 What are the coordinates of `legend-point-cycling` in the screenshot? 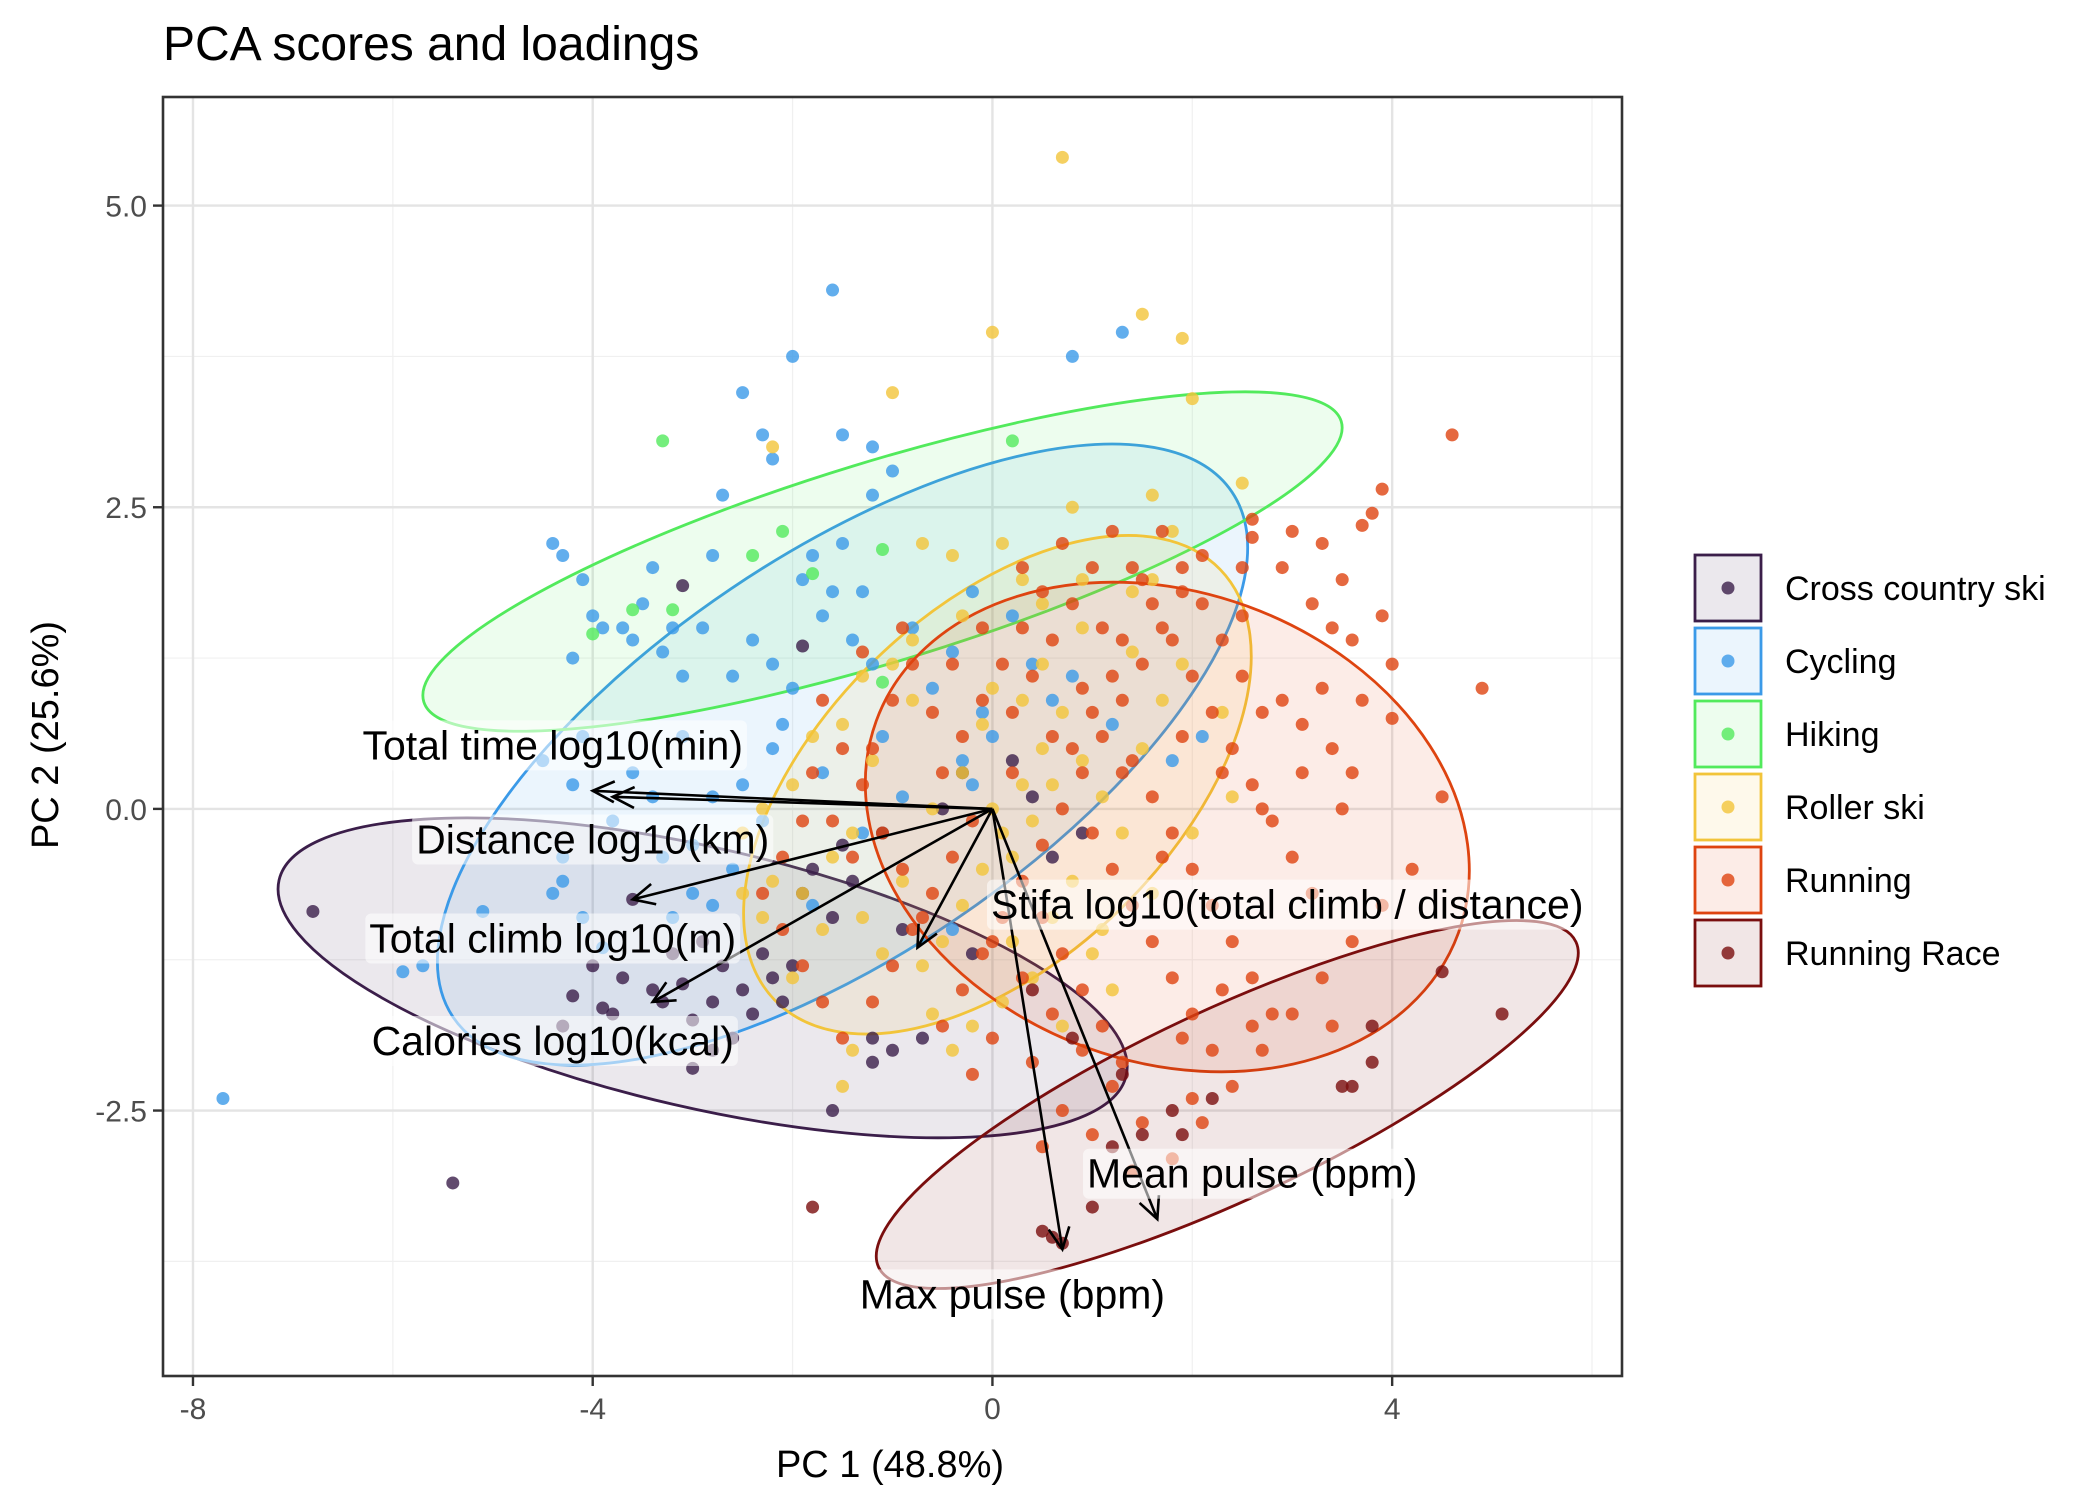 It's located at (1728, 661).